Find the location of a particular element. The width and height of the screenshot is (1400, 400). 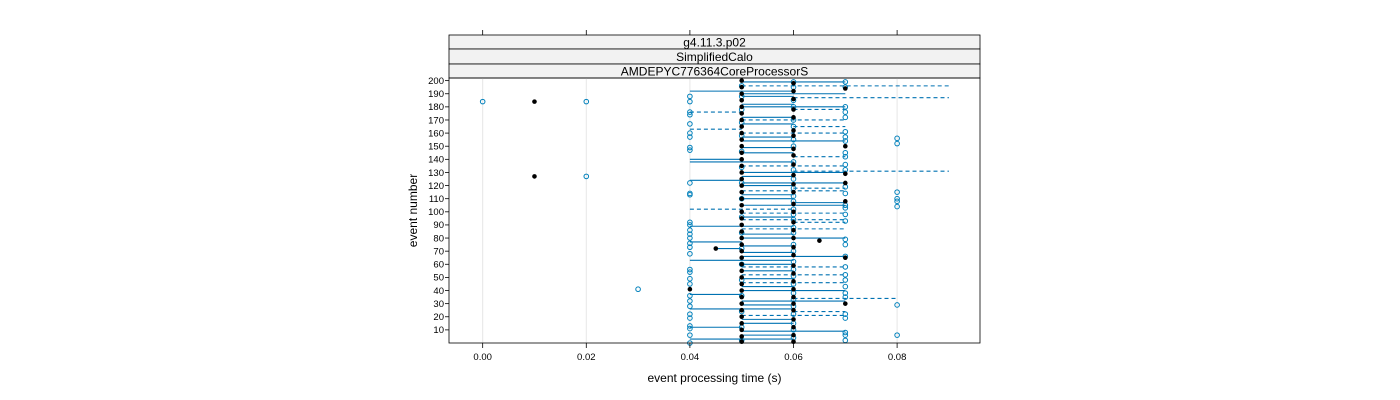

y-tick-label-12: 130 is located at coordinates (436, 173).